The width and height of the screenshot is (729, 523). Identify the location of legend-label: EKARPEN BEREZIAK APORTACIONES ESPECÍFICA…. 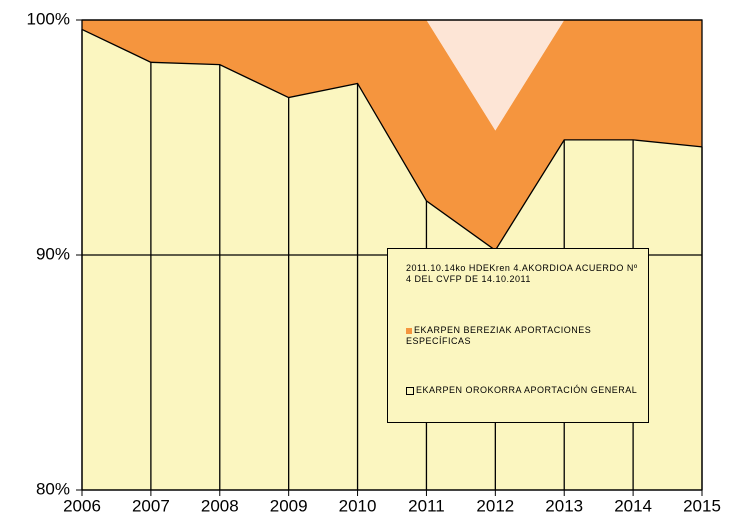
(499, 335).